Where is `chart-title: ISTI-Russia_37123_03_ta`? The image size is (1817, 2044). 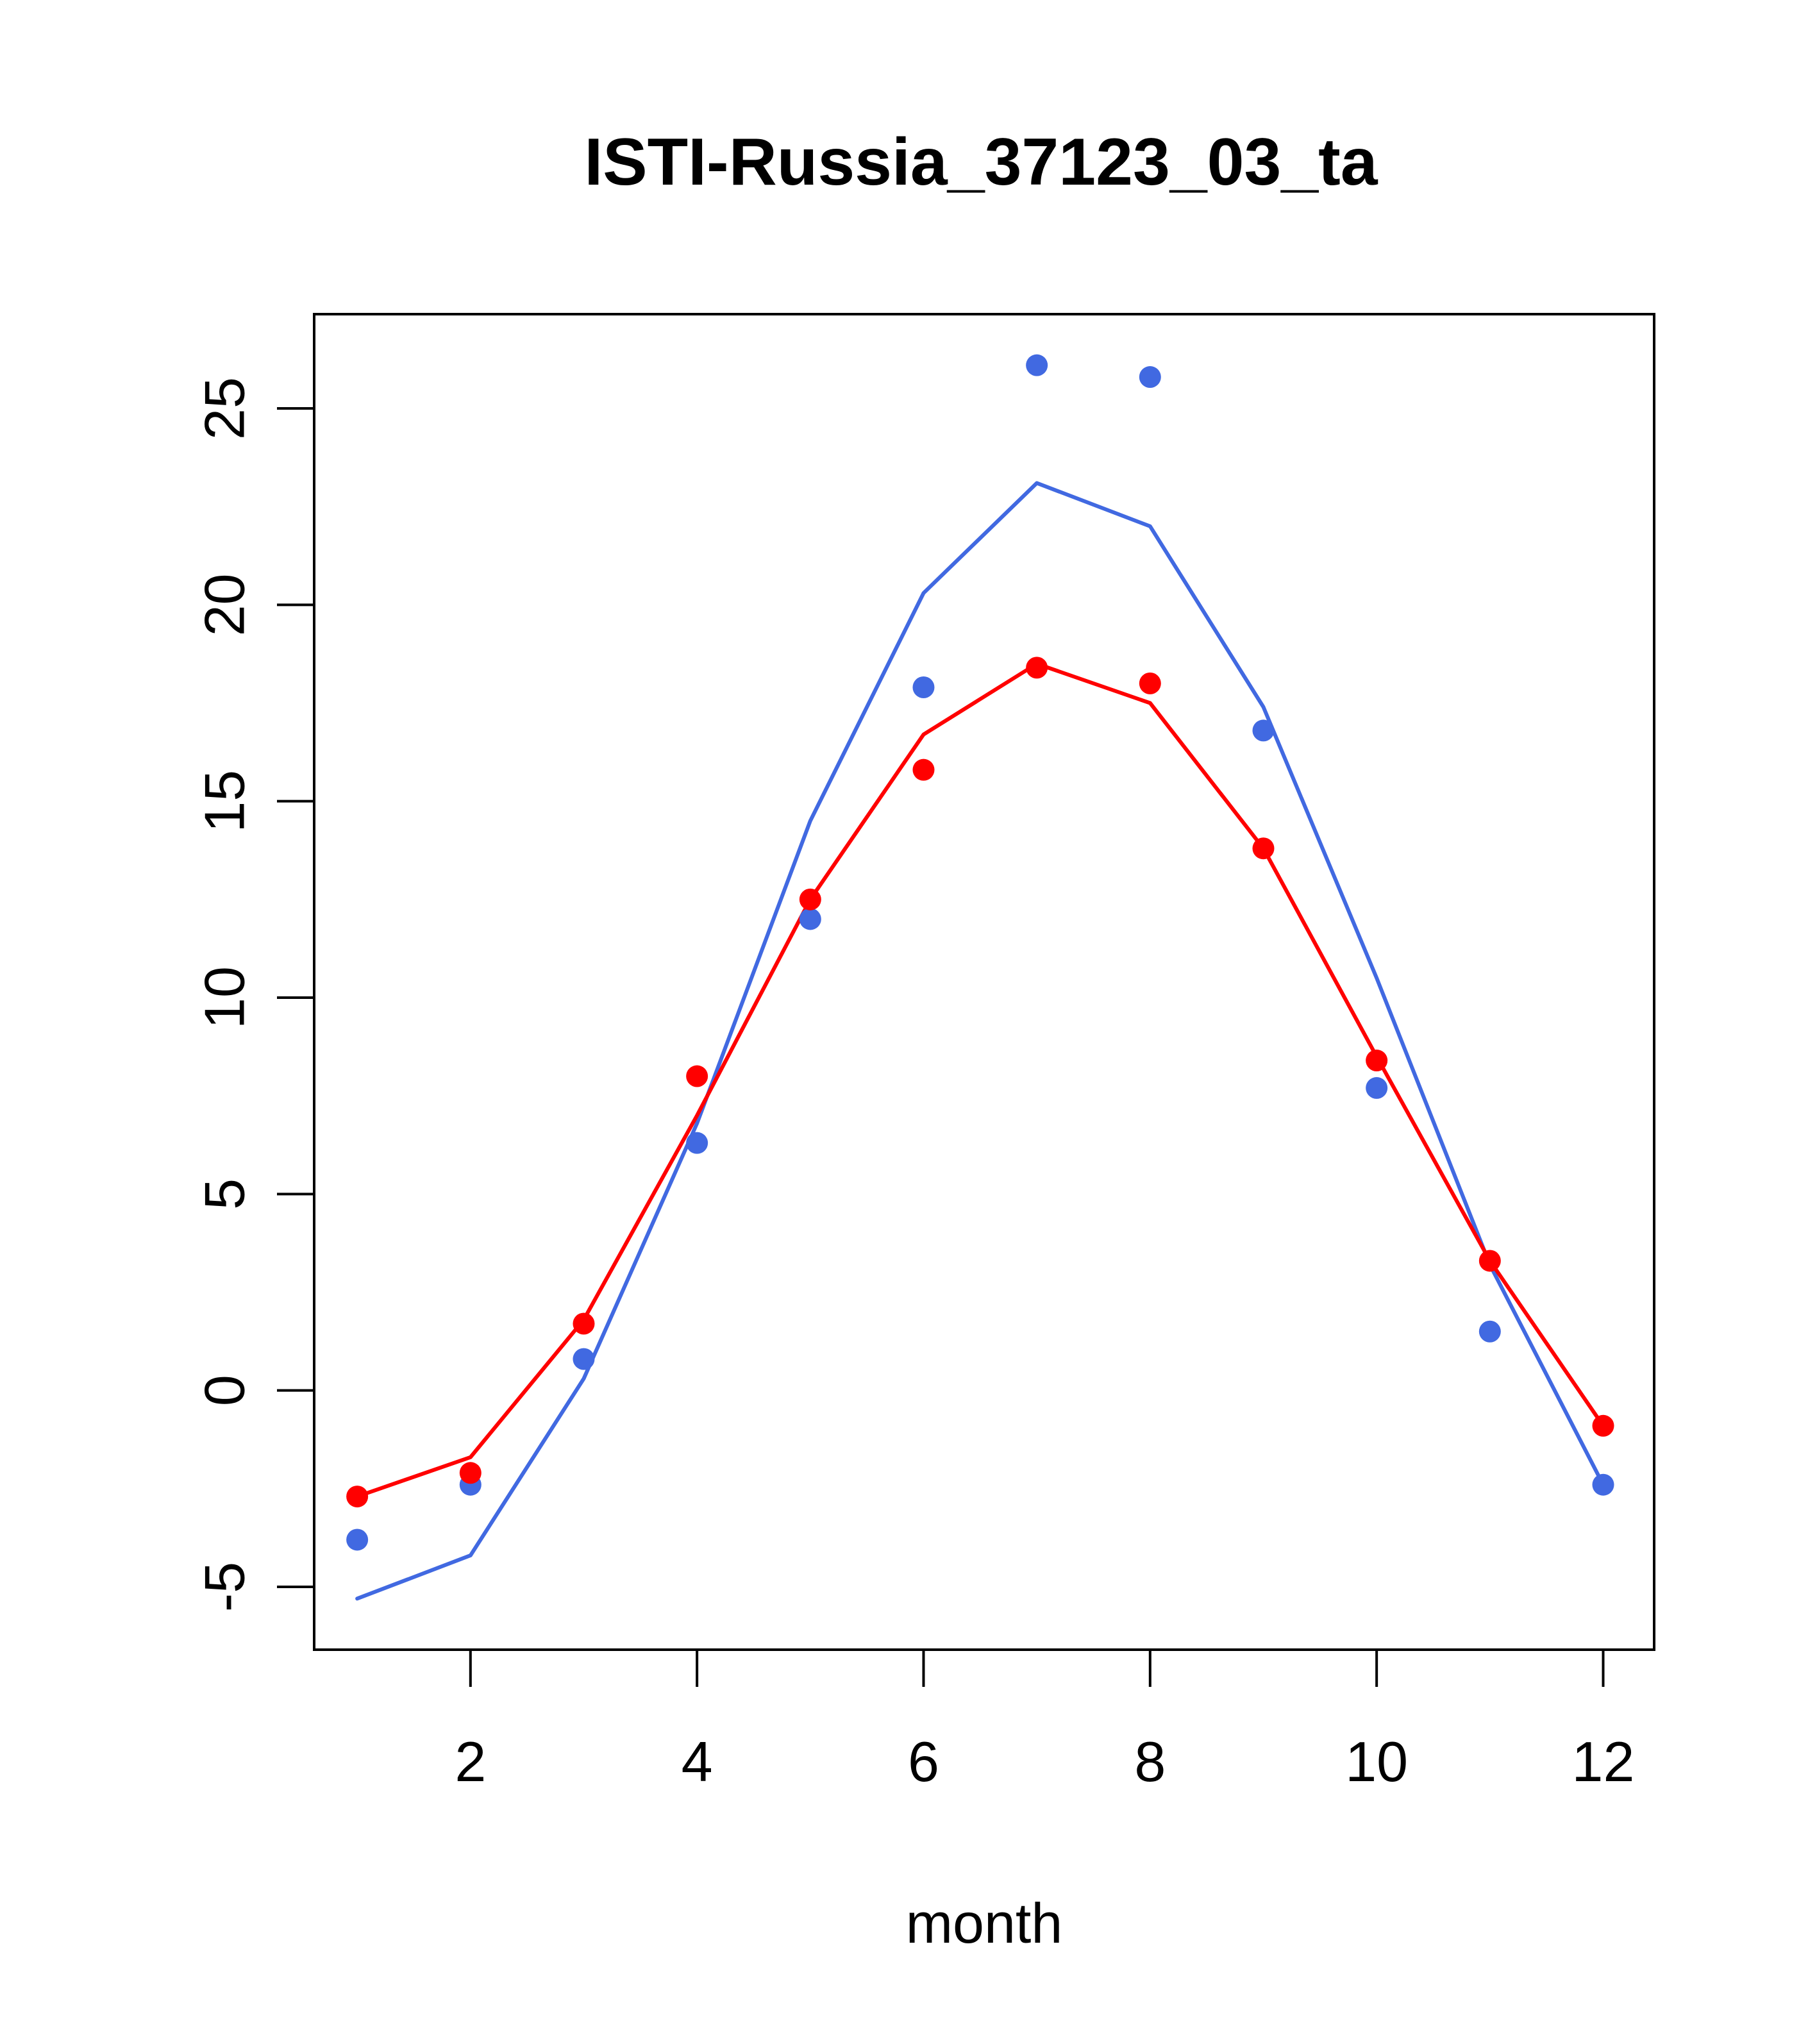
chart-title: ISTI-Russia_37123_03_ta is located at coordinates (981, 162).